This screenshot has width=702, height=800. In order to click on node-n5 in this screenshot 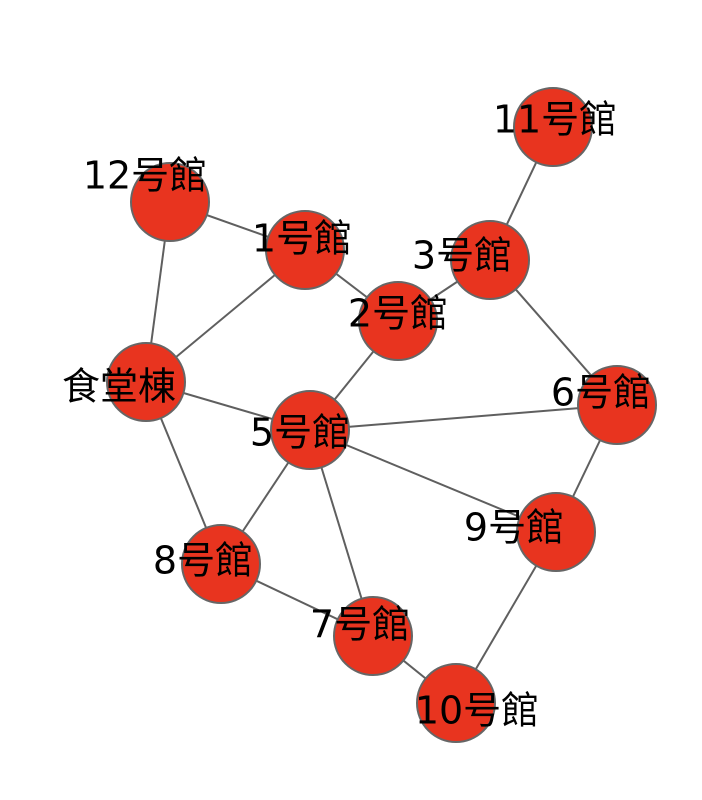, I will do `click(310, 430)`.